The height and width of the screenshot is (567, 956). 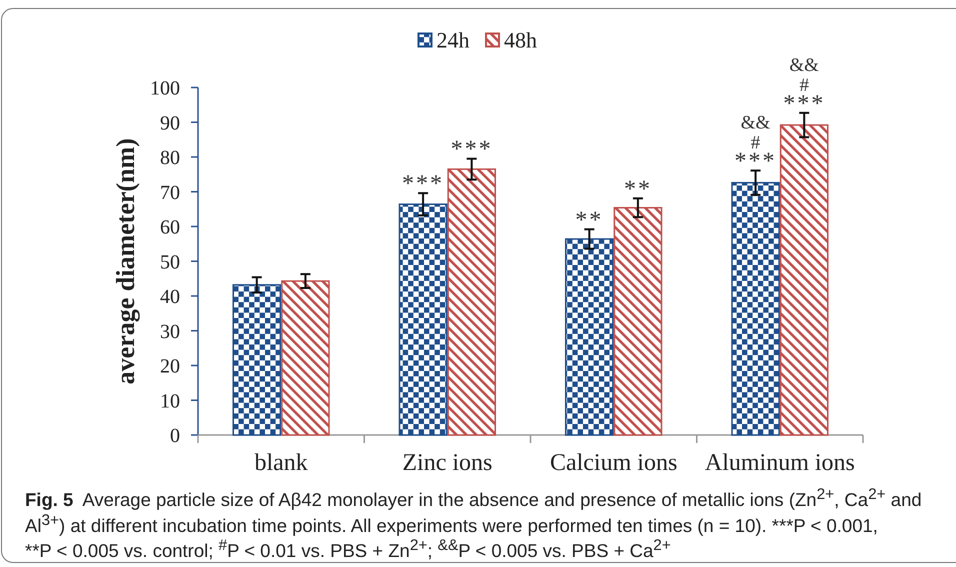 What do you see at coordinates (170, 227) in the screenshot?
I see `y-tick-label: 60` at bounding box center [170, 227].